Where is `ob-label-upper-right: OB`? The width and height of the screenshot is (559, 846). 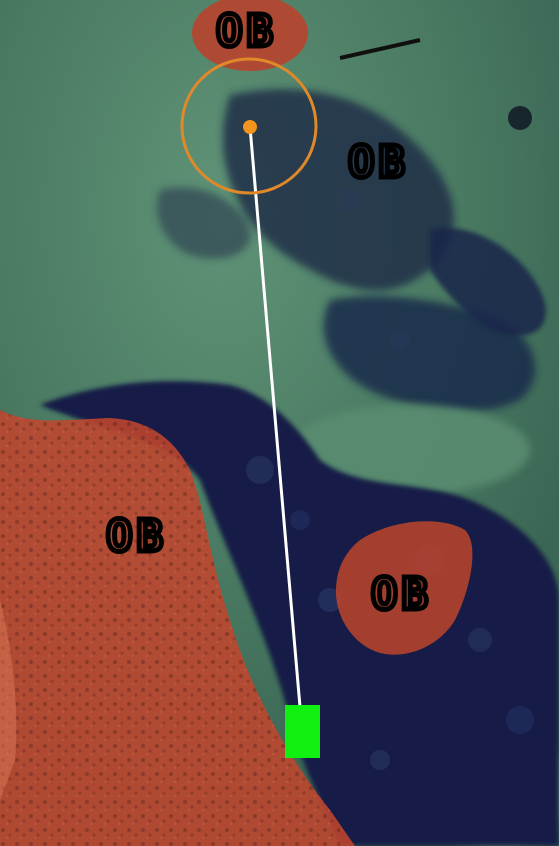 ob-label-upper-right: OB is located at coordinates (378, 162).